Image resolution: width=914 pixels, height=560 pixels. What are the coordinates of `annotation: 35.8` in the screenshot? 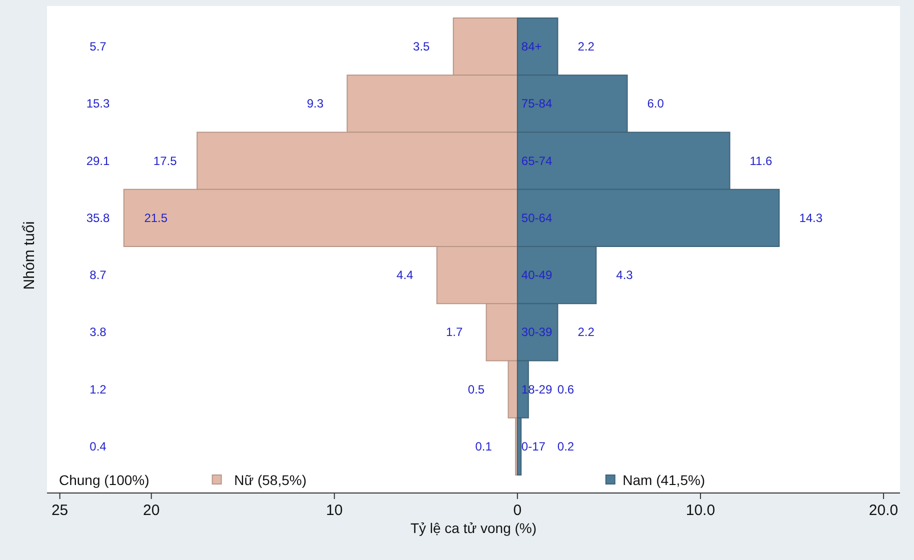 It's located at (98, 217).